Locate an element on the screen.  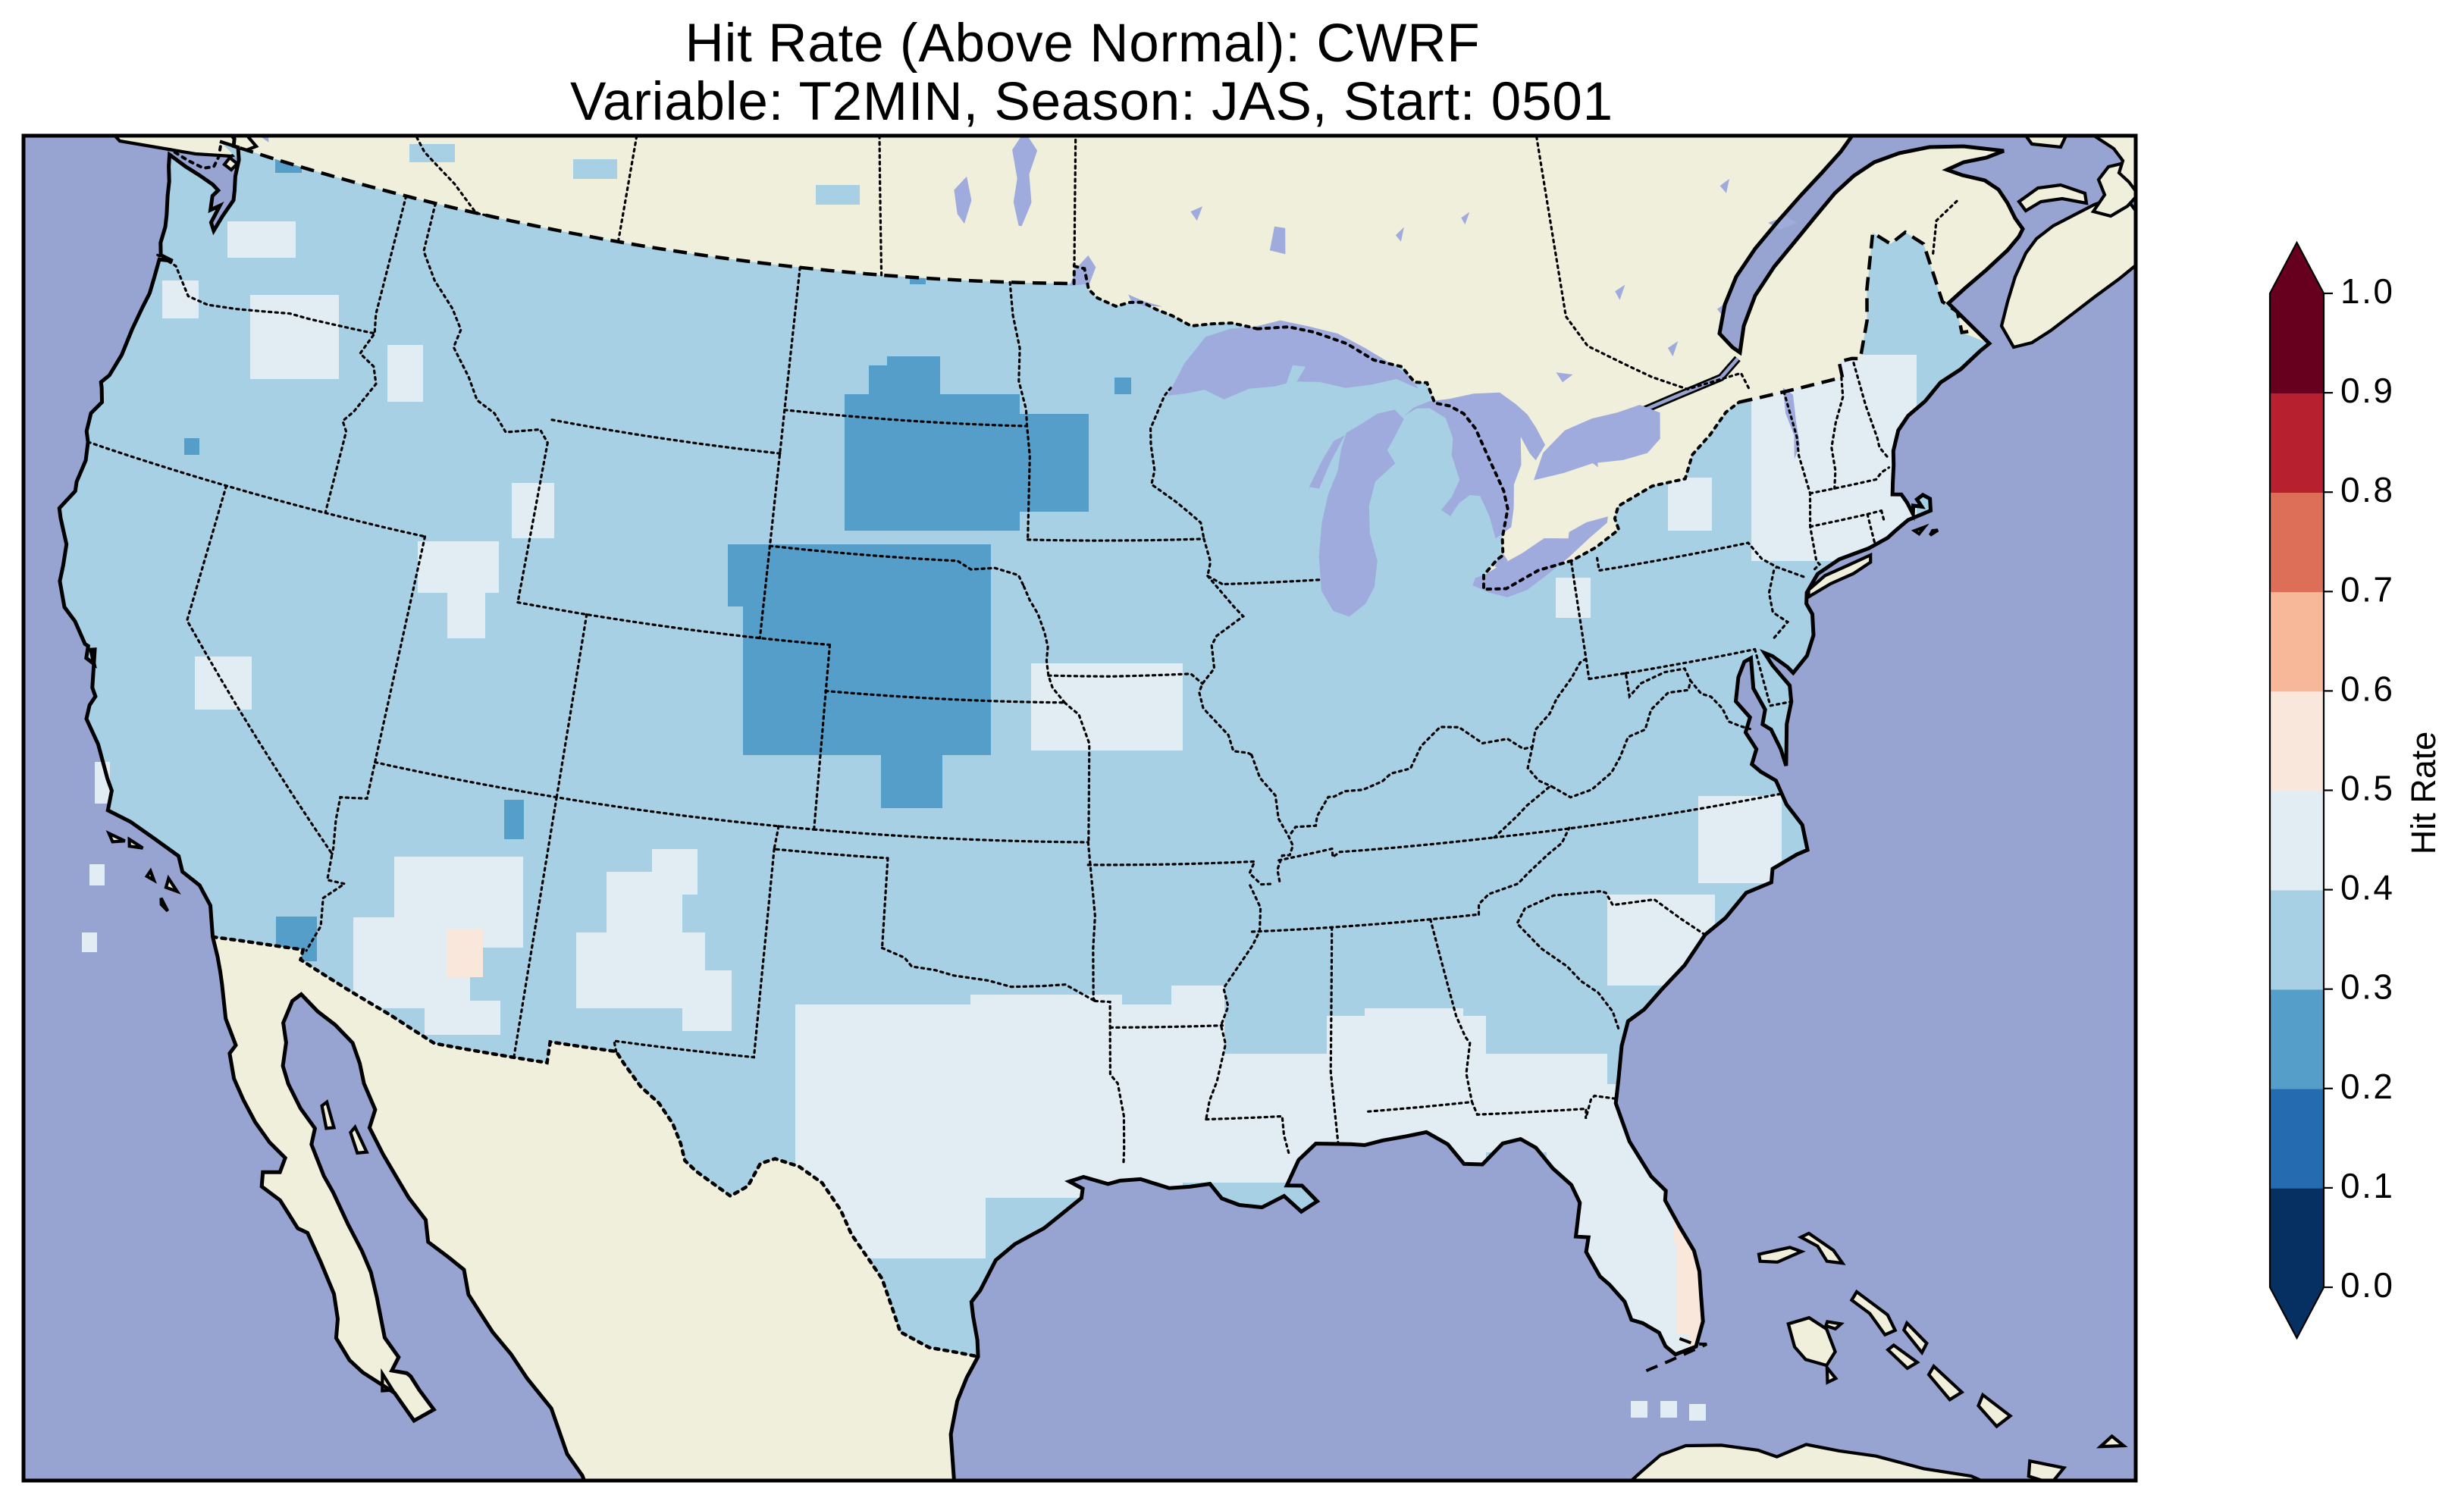
svg-text: 0.1 is located at coordinates (2367, 1185).